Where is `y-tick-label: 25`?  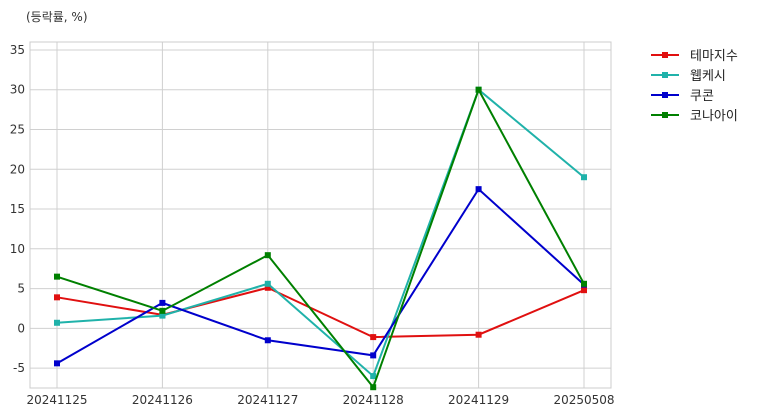
y-tick-label: 25 is located at coordinates (17, 129).